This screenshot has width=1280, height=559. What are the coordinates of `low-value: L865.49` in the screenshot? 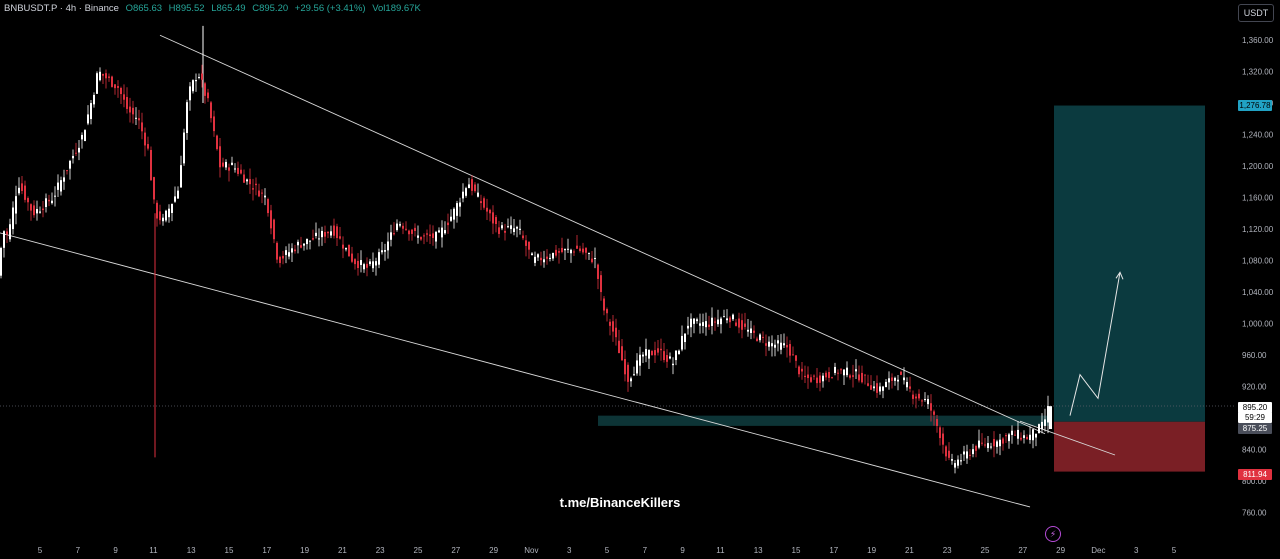 It's located at (228, 8).